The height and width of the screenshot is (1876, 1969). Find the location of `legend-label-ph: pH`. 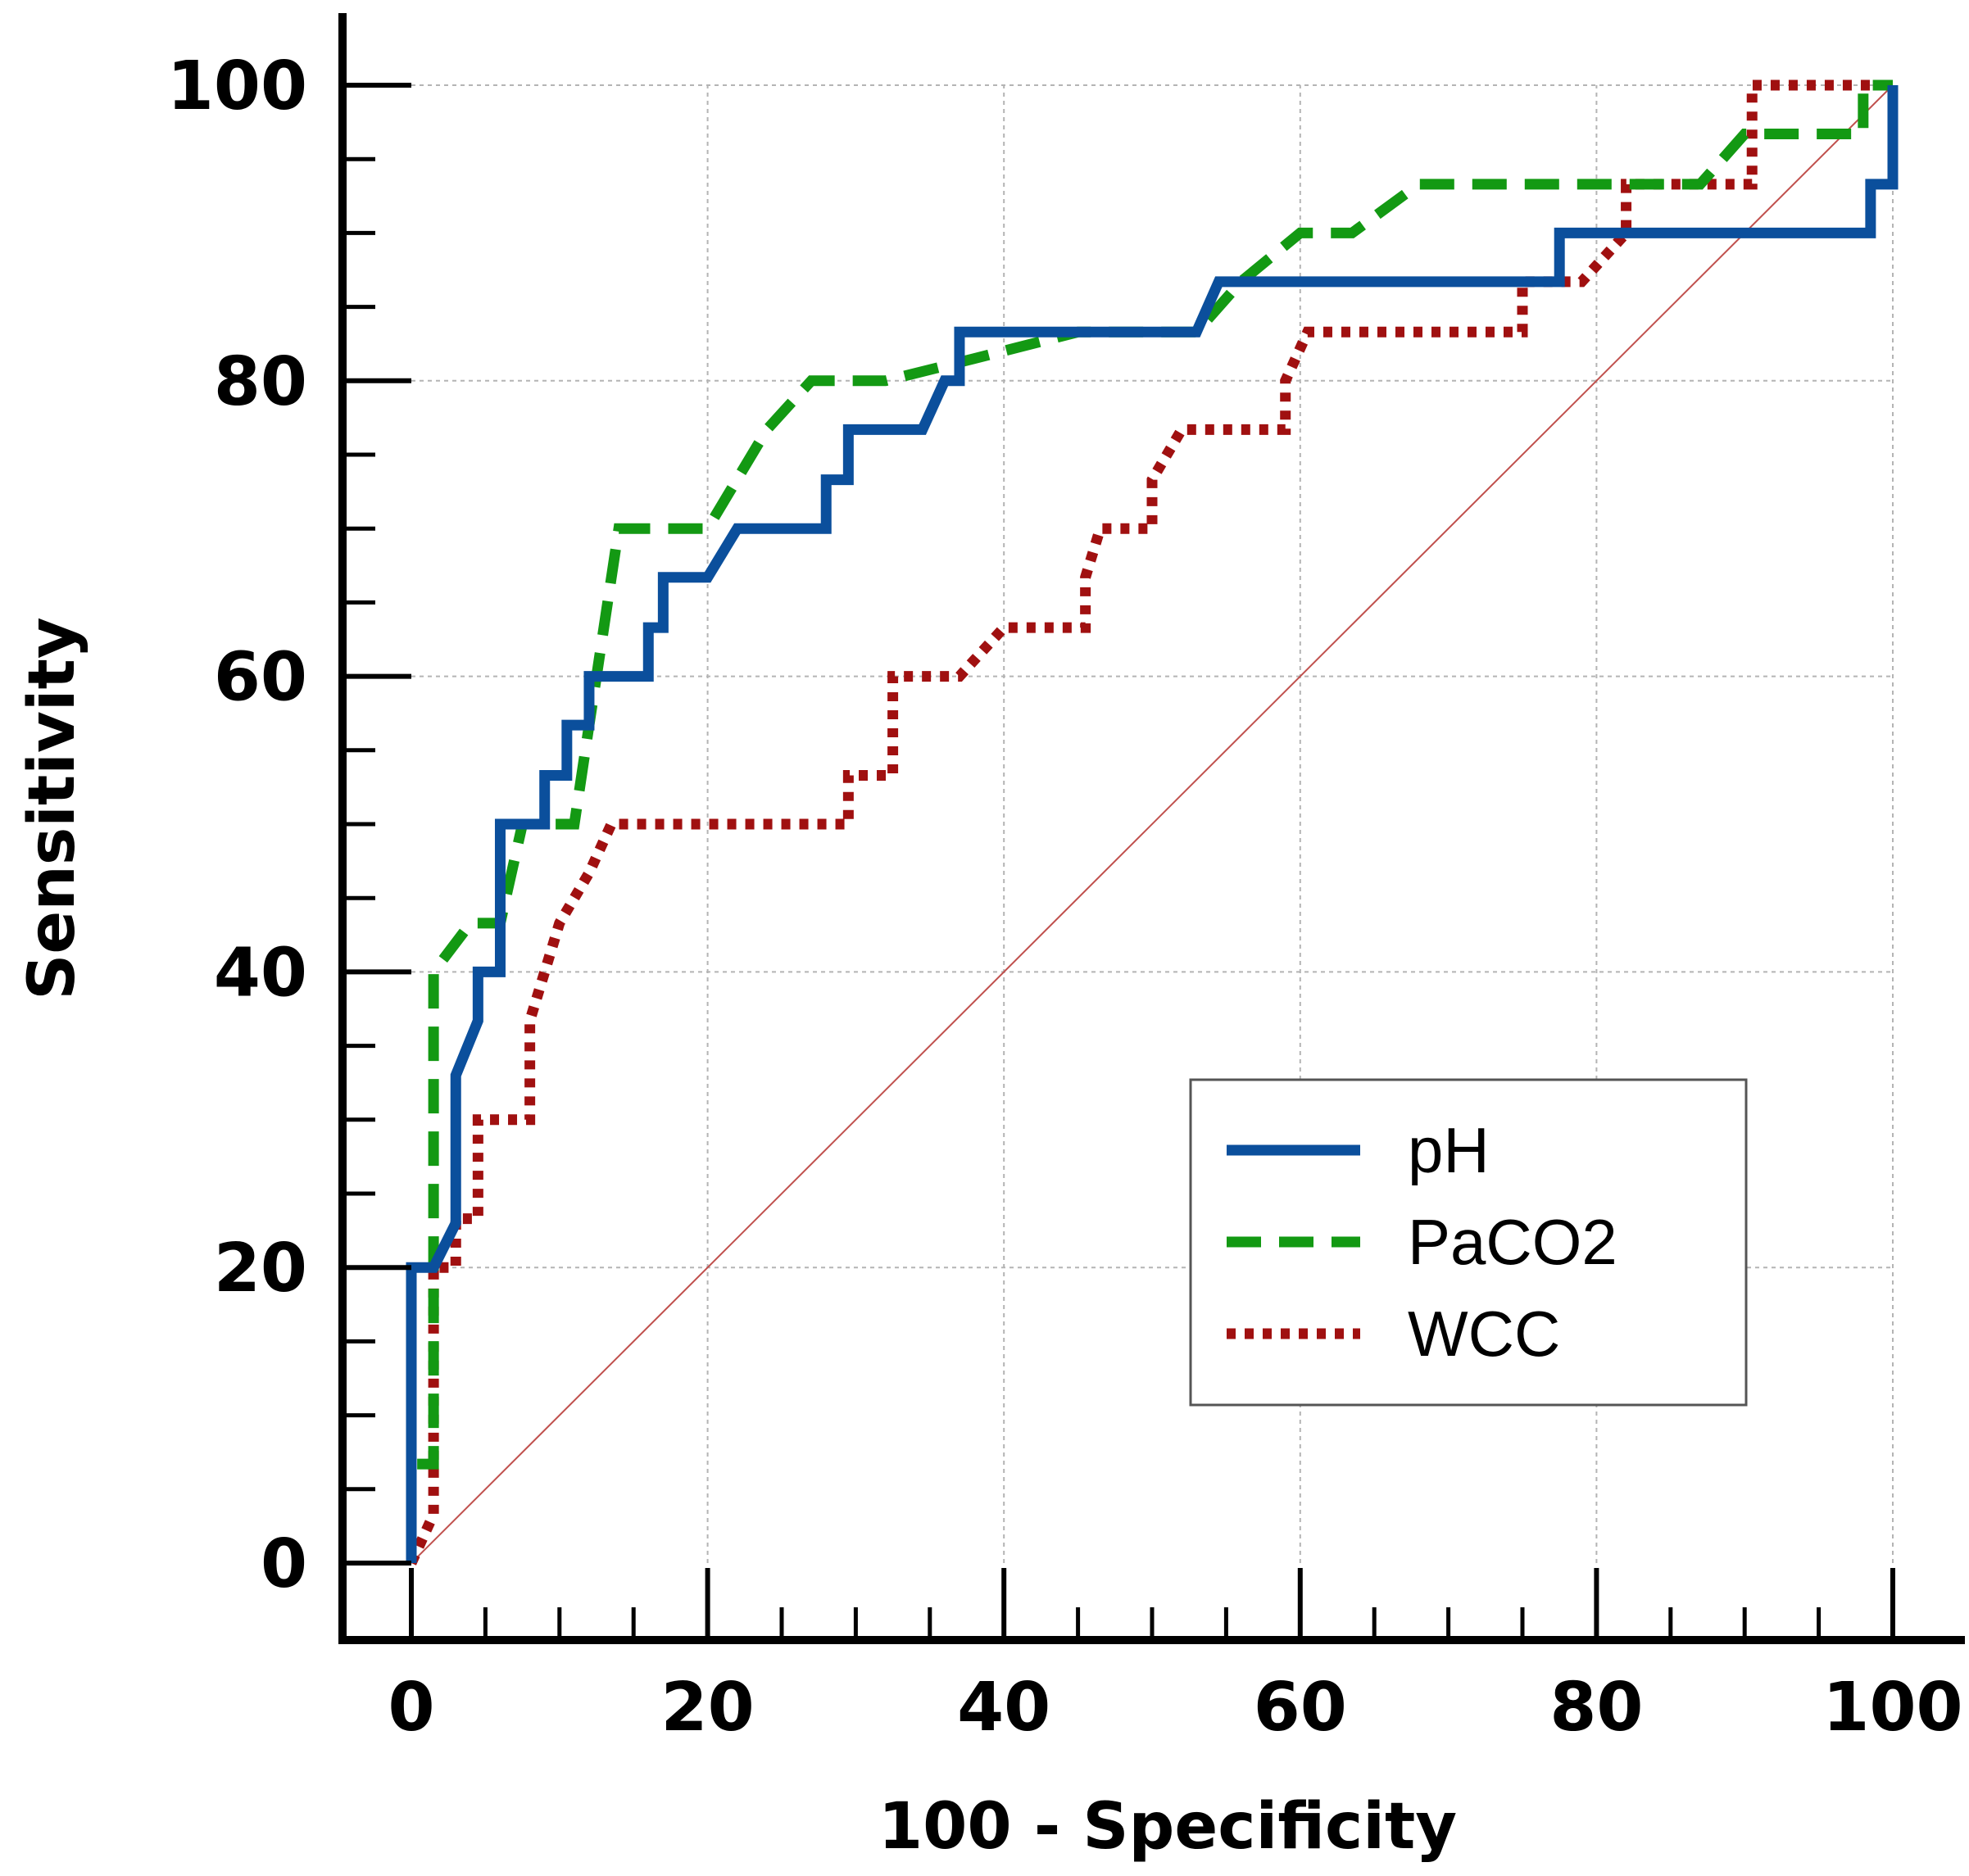

legend-label-ph: pH is located at coordinates (1449, 1150).